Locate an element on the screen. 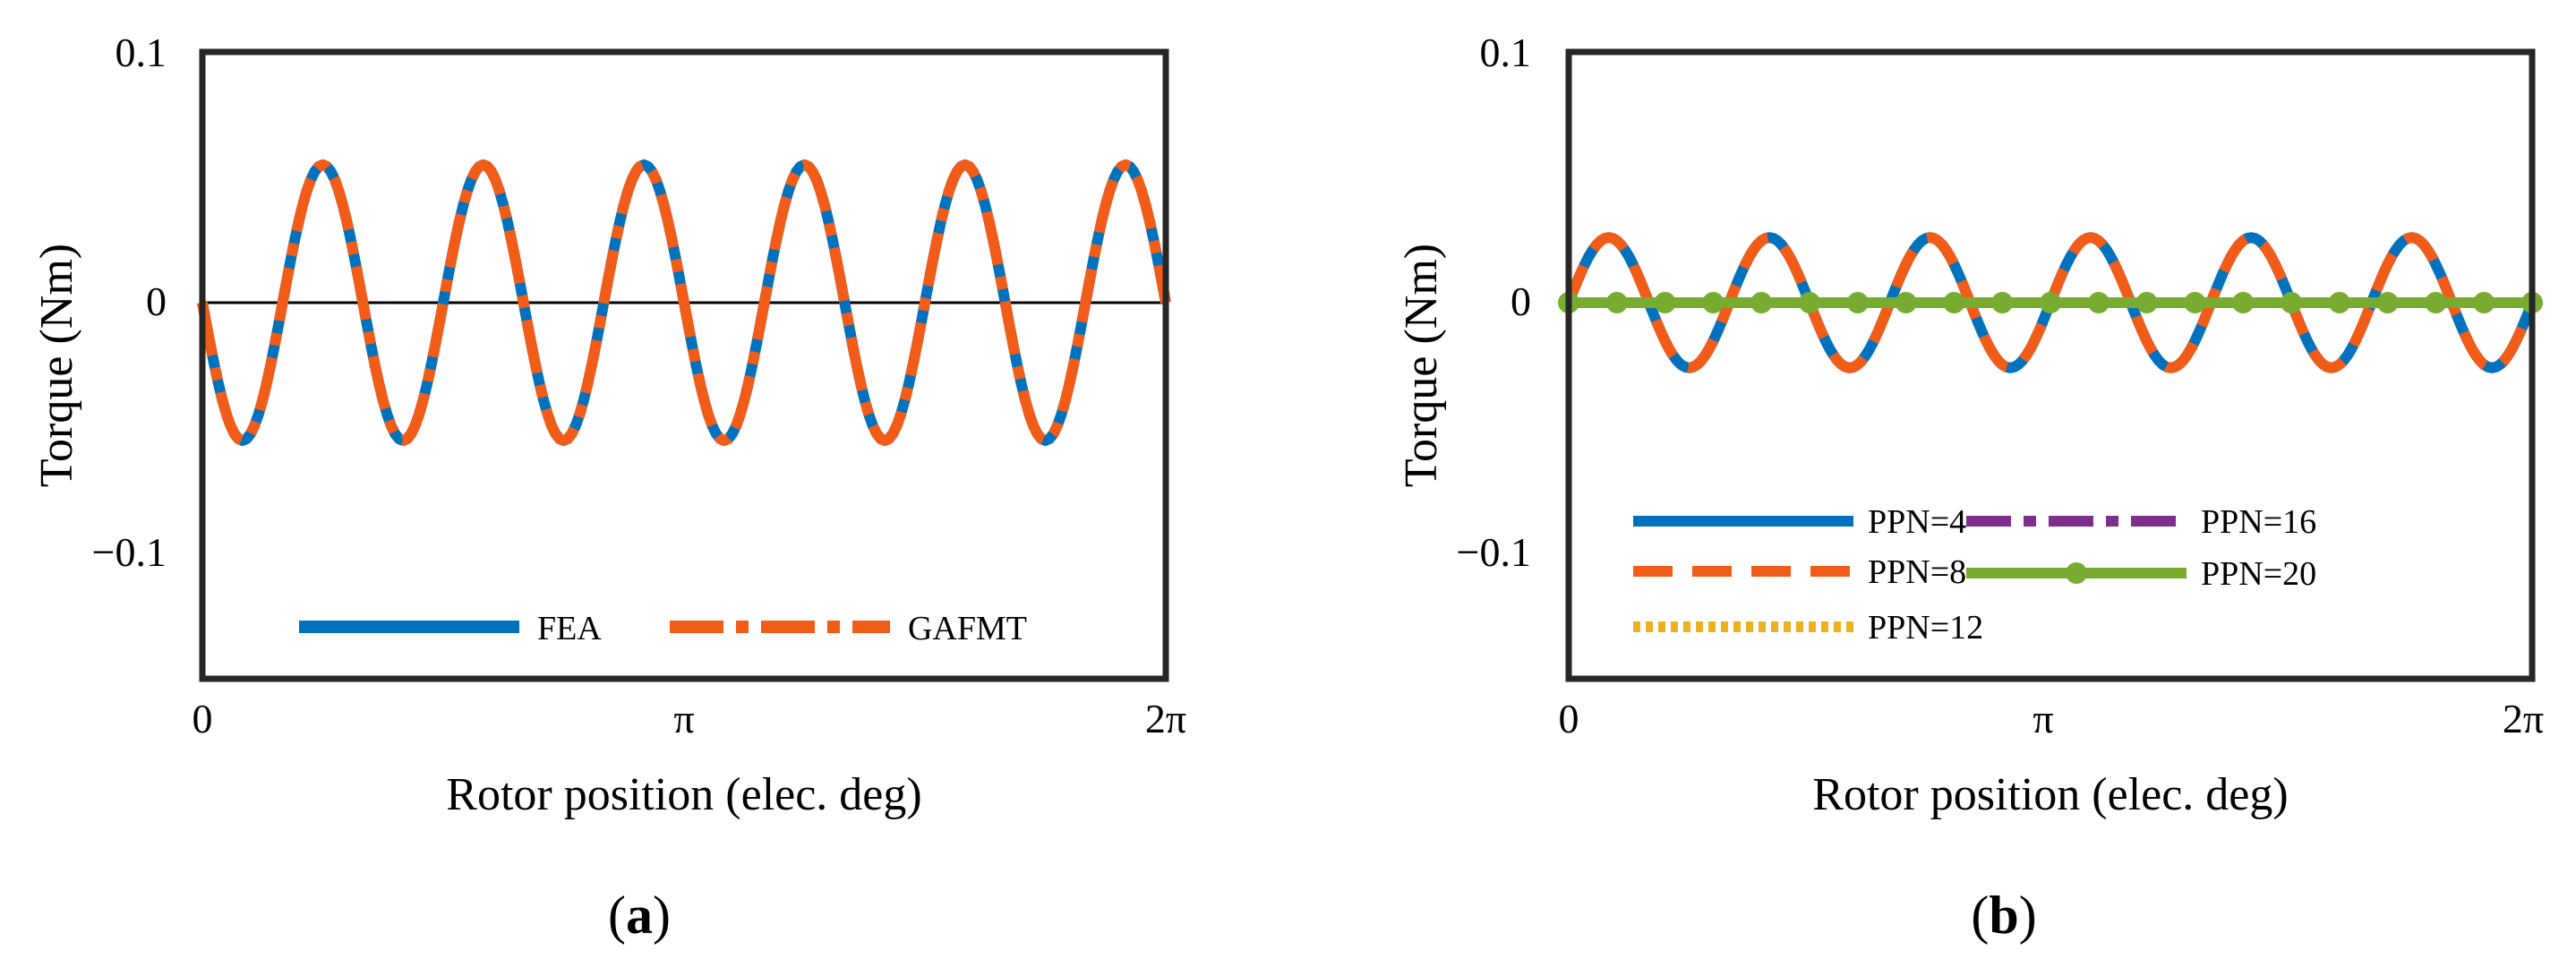 The width and height of the screenshot is (2576, 968). legend-label-ppn16: PPN=16 is located at coordinates (2258, 522).